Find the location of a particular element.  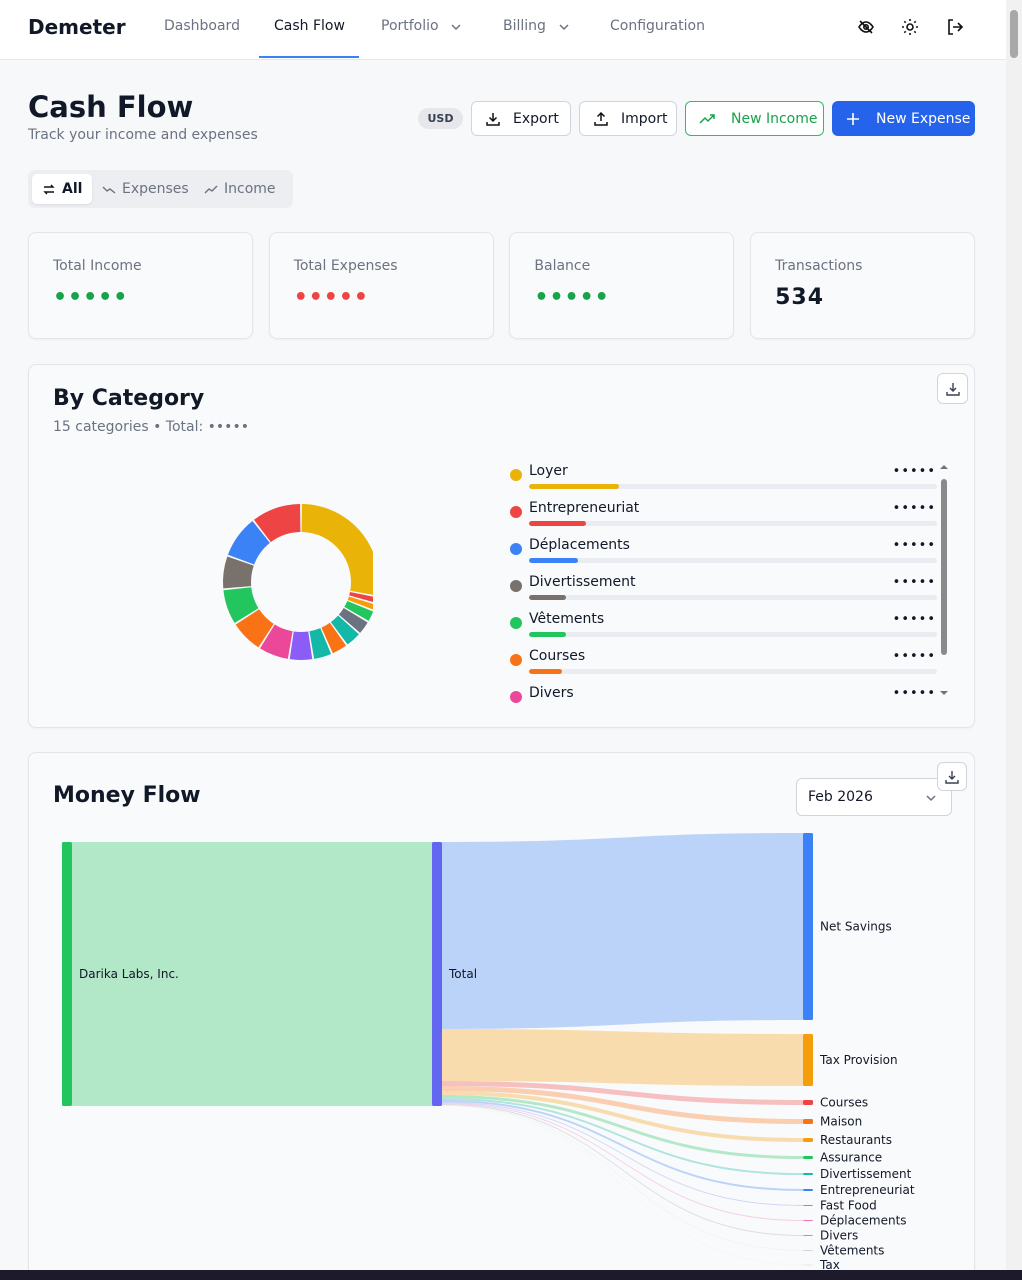

legend-row: Courses ••••• is located at coordinates (730, 664).